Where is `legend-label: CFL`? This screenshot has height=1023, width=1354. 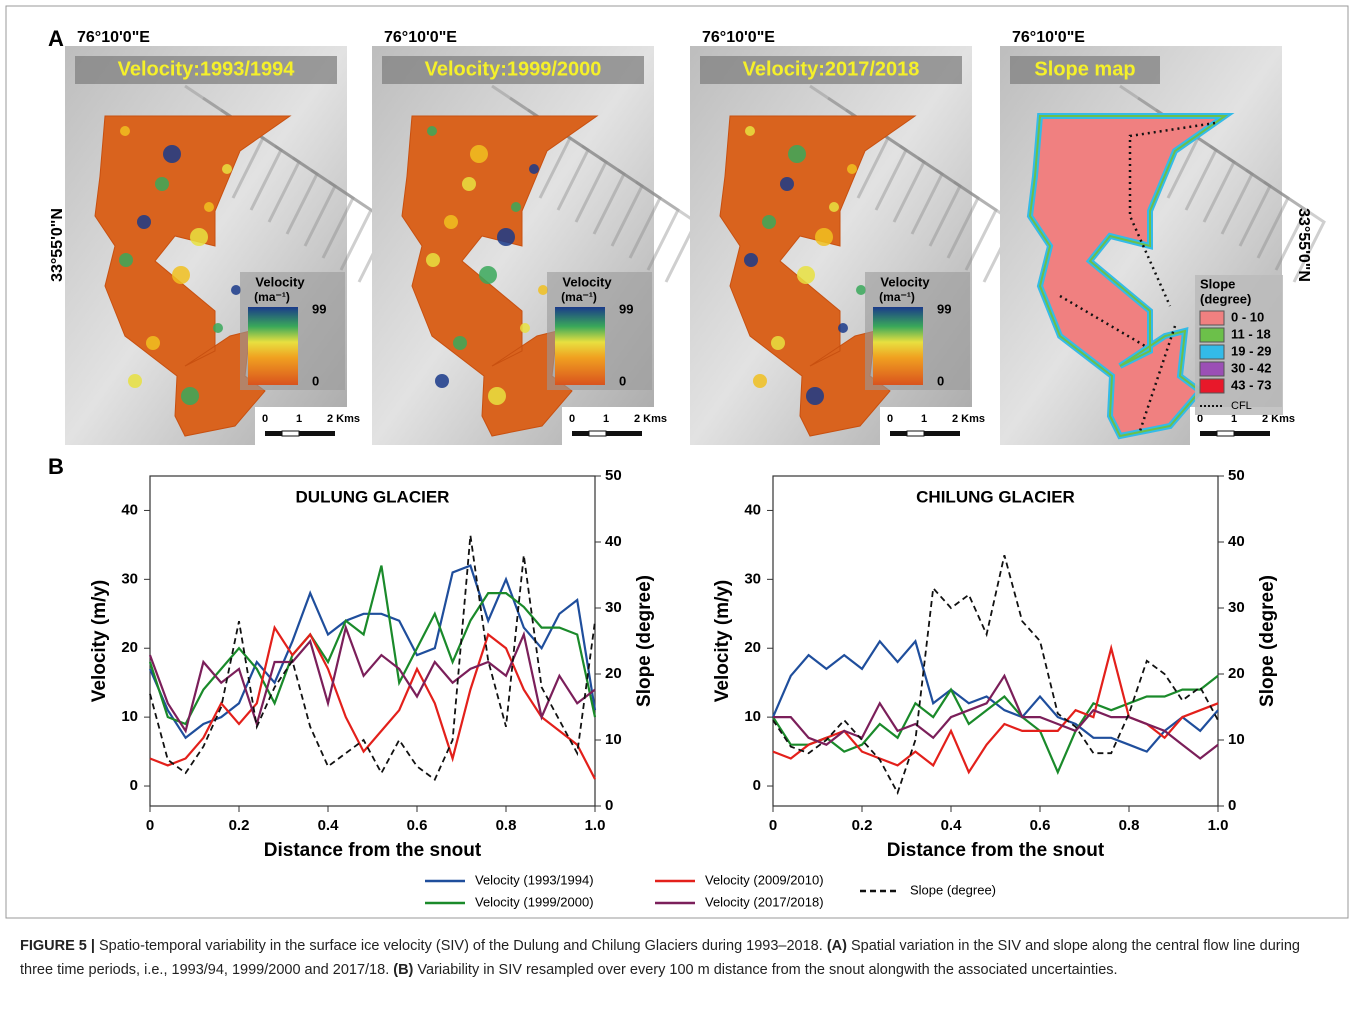 legend-label: CFL is located at coordinates (1241, 406).